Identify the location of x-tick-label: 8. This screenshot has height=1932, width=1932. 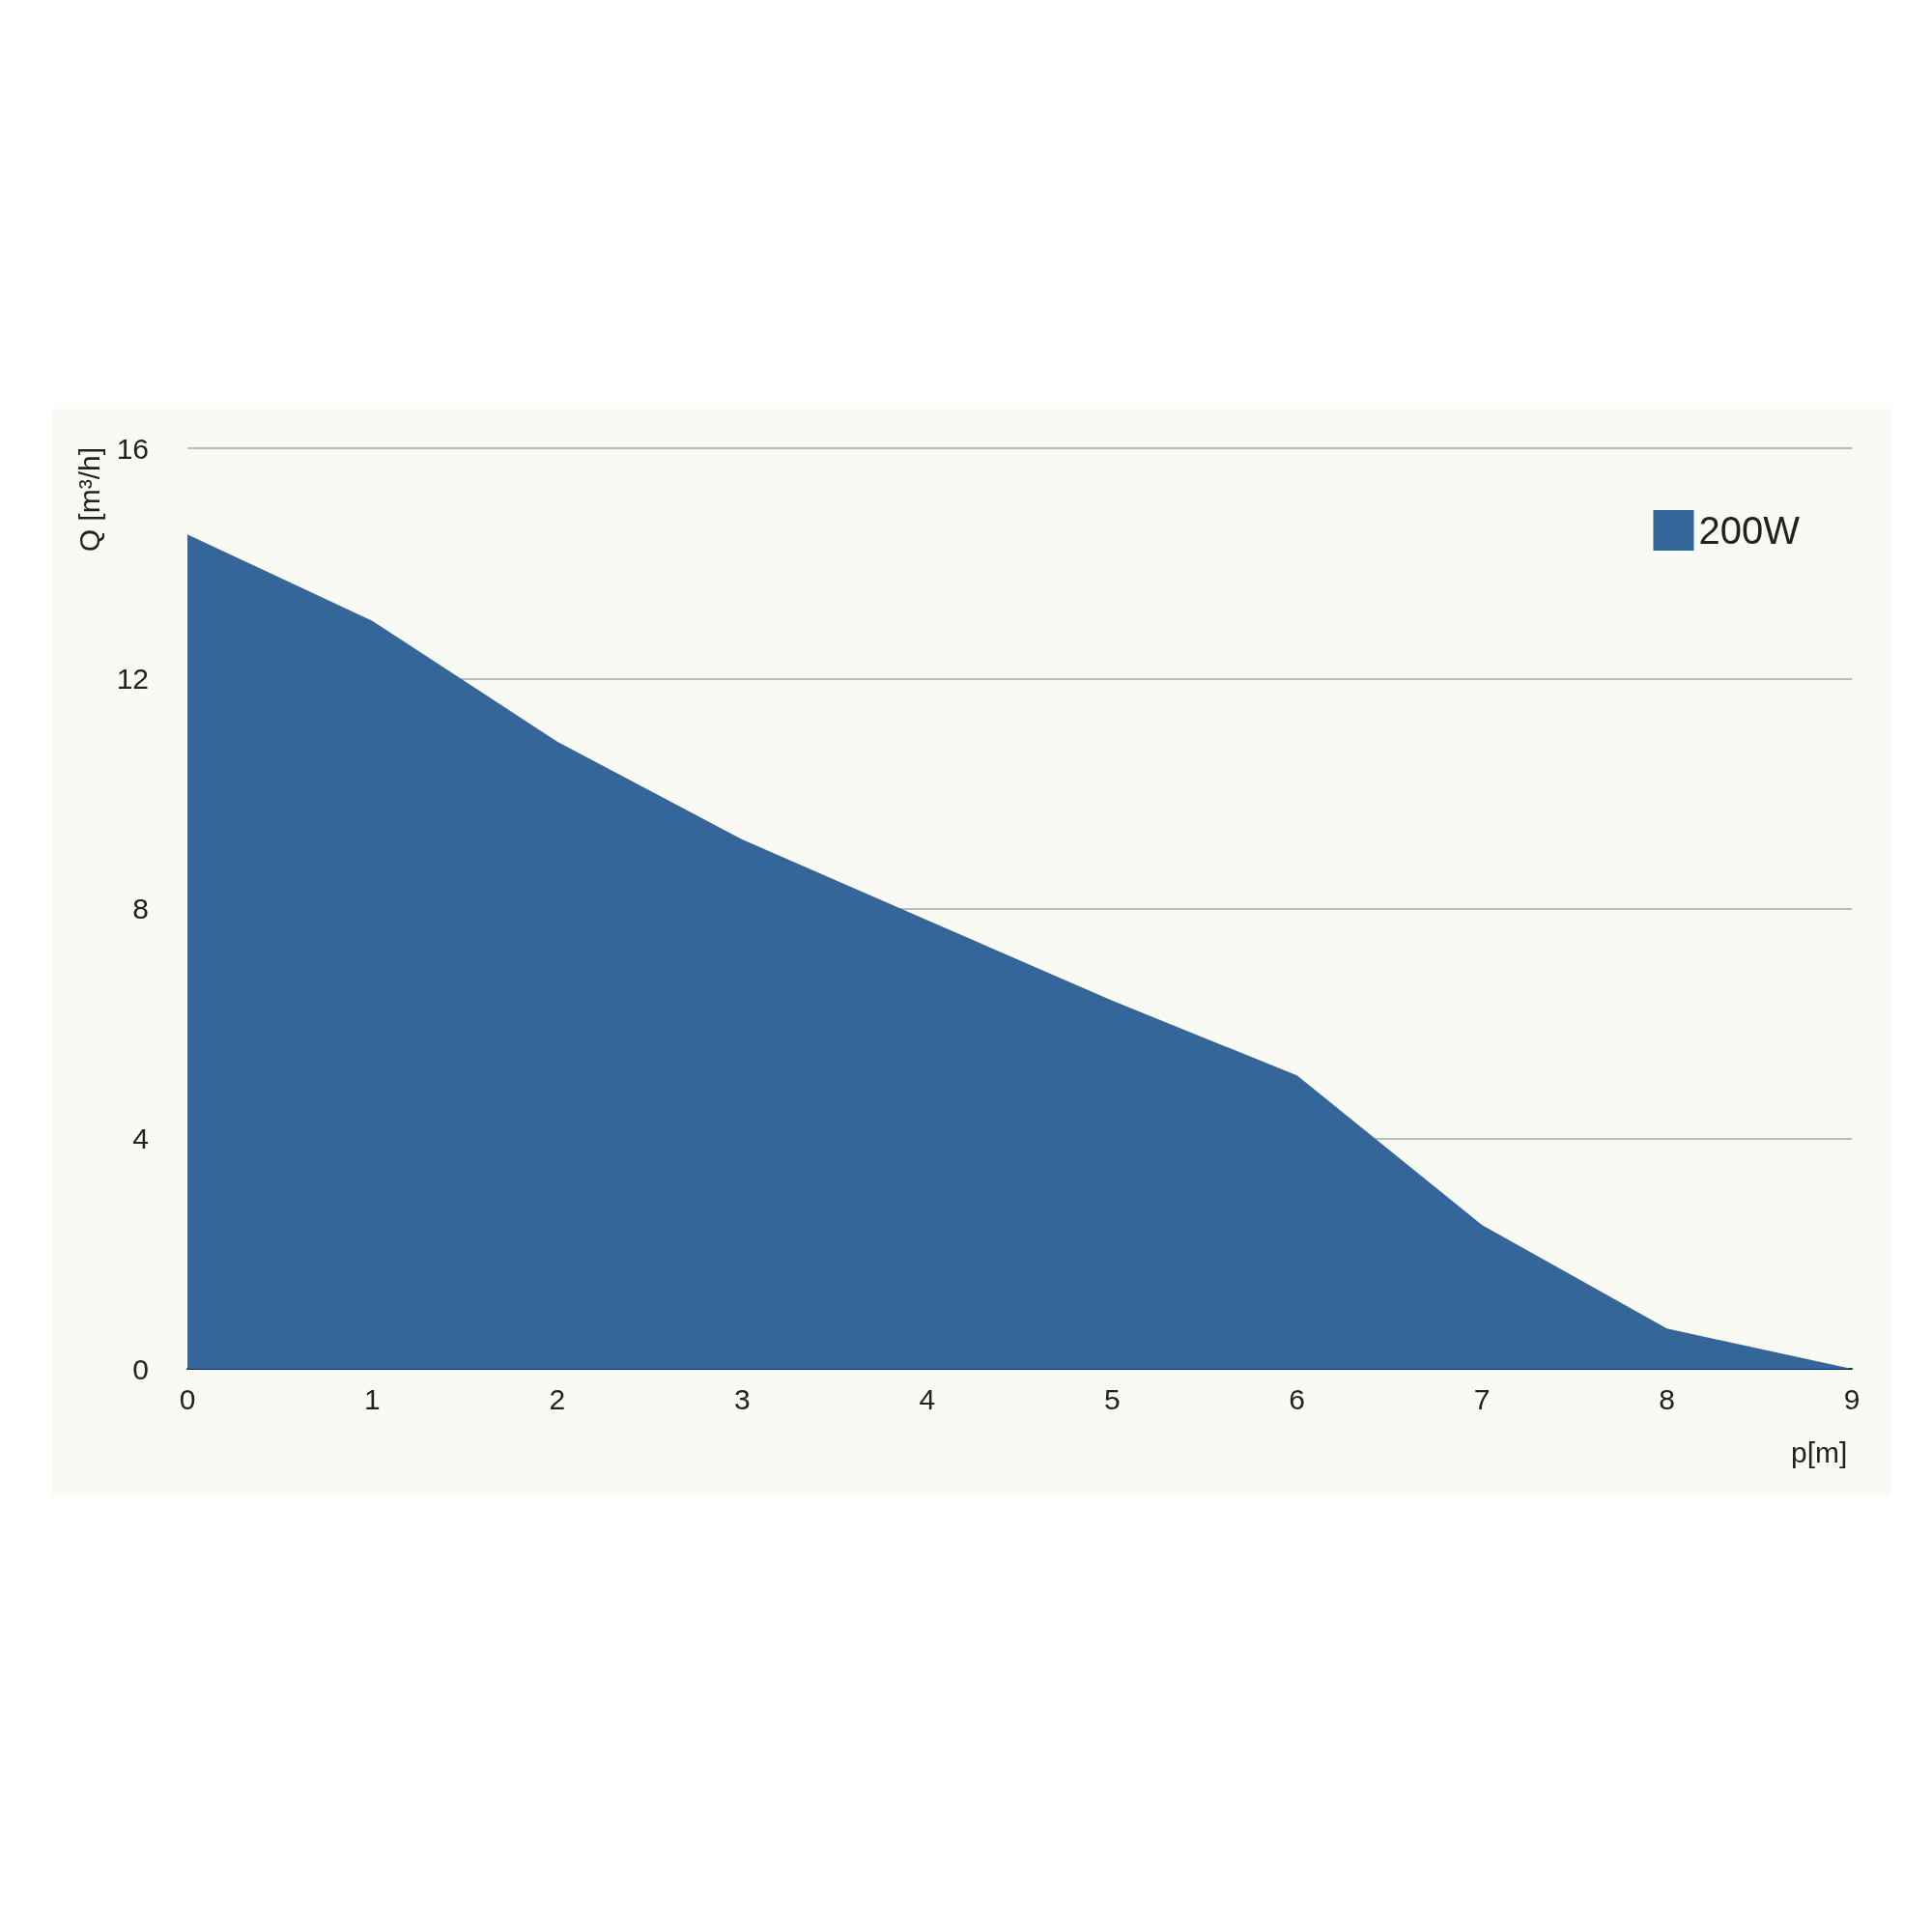
(1667, 1398).